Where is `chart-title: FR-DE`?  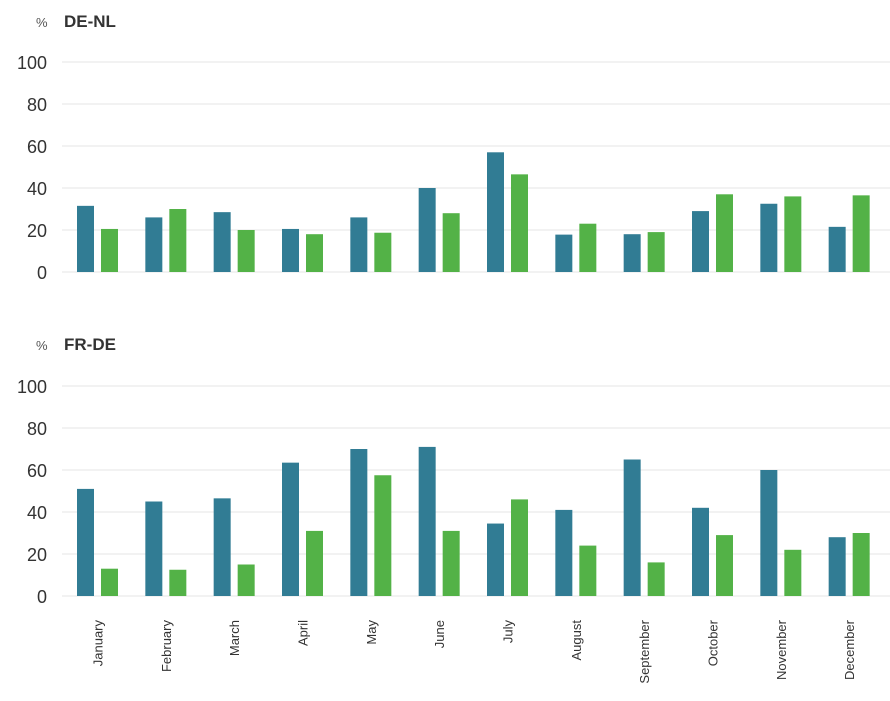
chart-title: FR-DE is located at coordinates (90, 344).